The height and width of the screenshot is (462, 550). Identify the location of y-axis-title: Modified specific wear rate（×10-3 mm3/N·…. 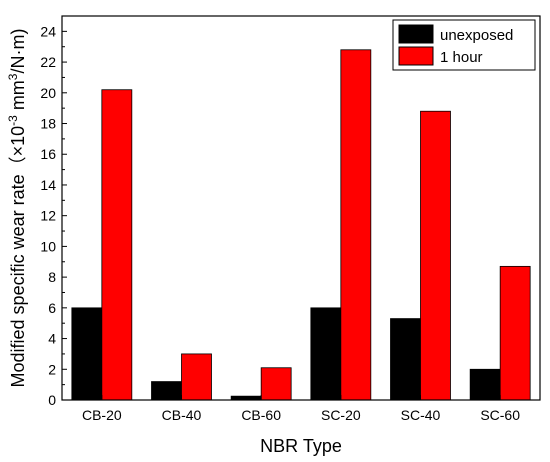
(17, 208).